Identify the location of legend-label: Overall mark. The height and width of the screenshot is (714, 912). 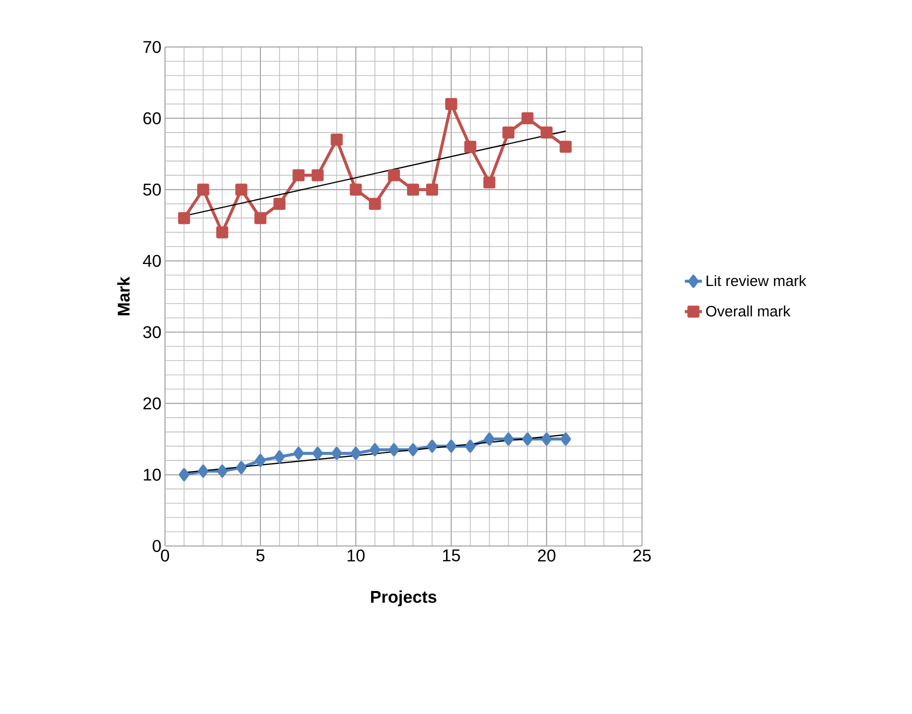
(748, 311).